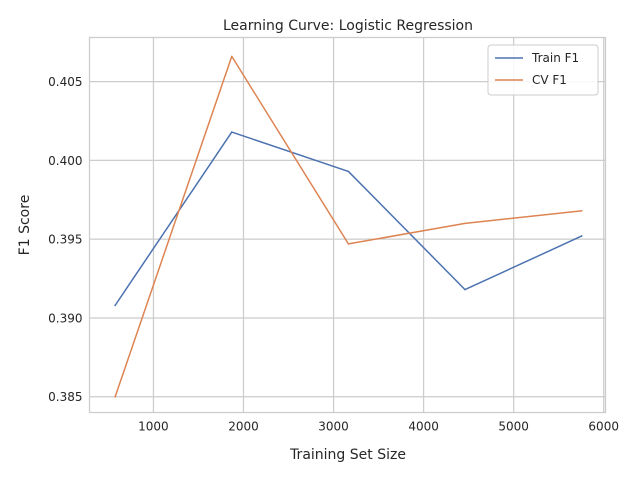 This screenshot has height=480, width=640. Describe the element at coordinates (153, 427) in the screenshot. I see `x-tick-label: 1000` at that location.